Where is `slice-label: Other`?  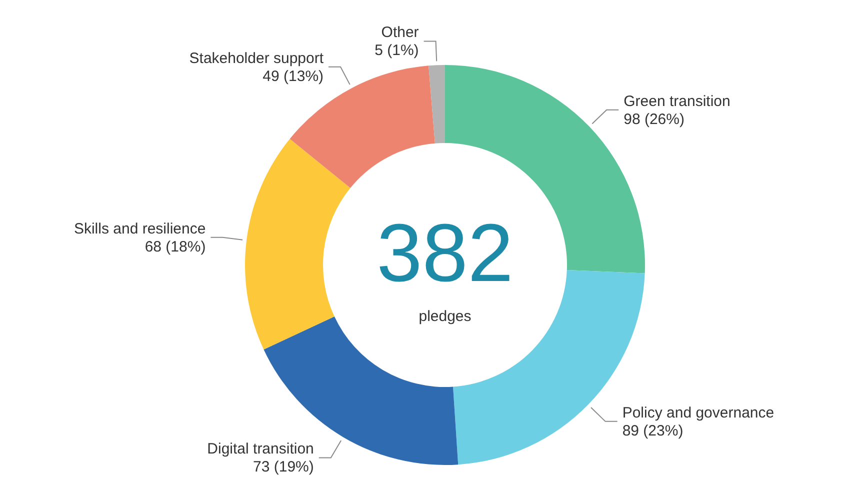 slice-label: Other is located at coordinates (400, 33).